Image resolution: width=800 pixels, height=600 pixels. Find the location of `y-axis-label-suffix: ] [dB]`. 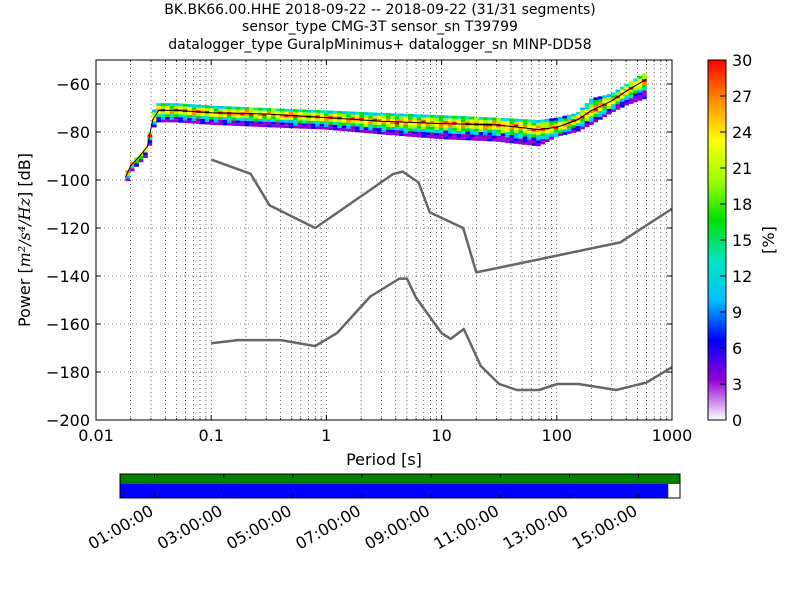

y-axis-label-suffix: ] [dB] is located at coordinates (24, 175).